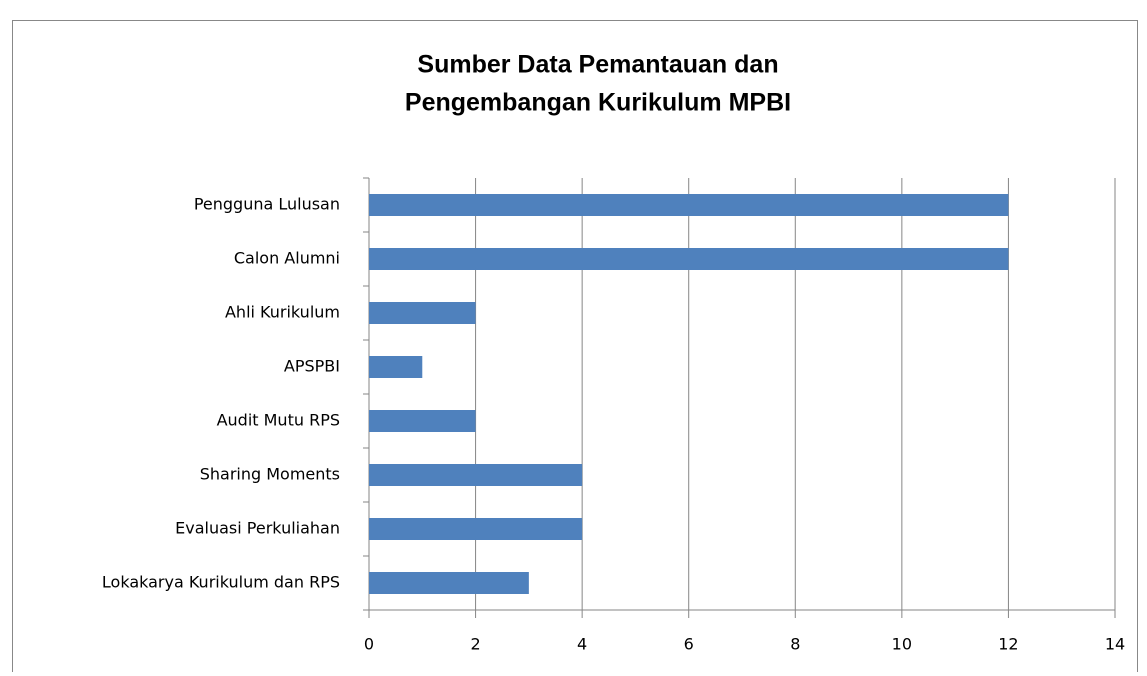  Describe the element at coordinates (278, 420) in the screenshot. I see `y-tick-label: Audit Mutu RPS` at that location.